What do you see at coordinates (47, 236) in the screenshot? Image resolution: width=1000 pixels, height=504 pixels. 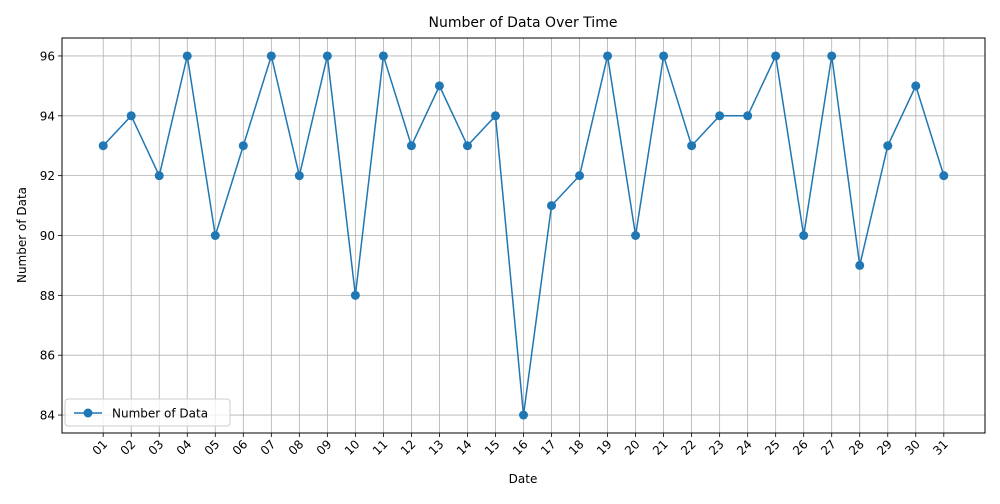 I see `y-tick-label: 90` at bounding box center [47, 236].